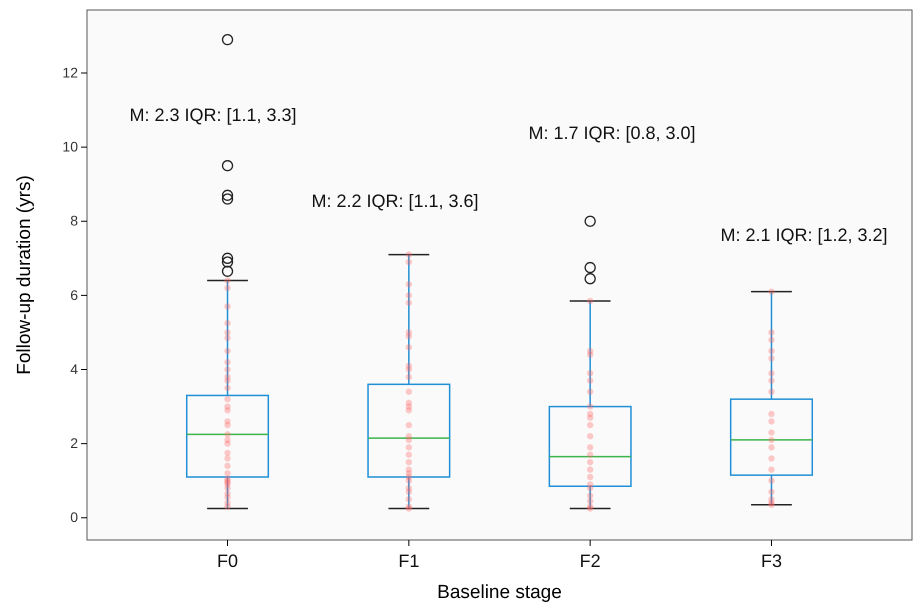 The width and height of the screenshot is (913, 606). Describe the element at coordinates (70, 72) in the screenshot. I see `y-tick-label: 12` at that location.